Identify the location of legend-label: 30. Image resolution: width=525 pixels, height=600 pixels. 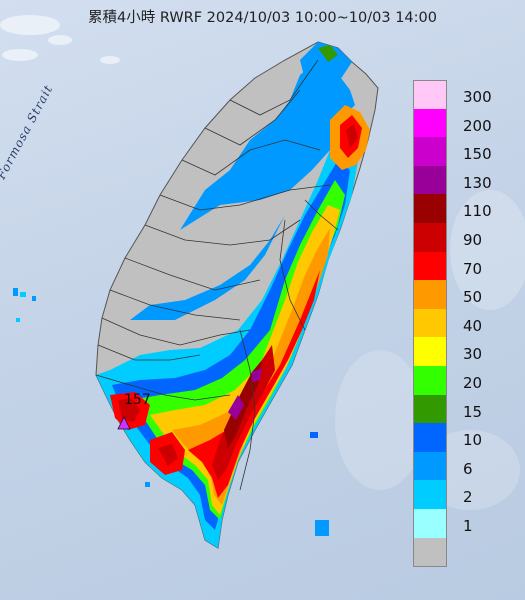
(473, 354).